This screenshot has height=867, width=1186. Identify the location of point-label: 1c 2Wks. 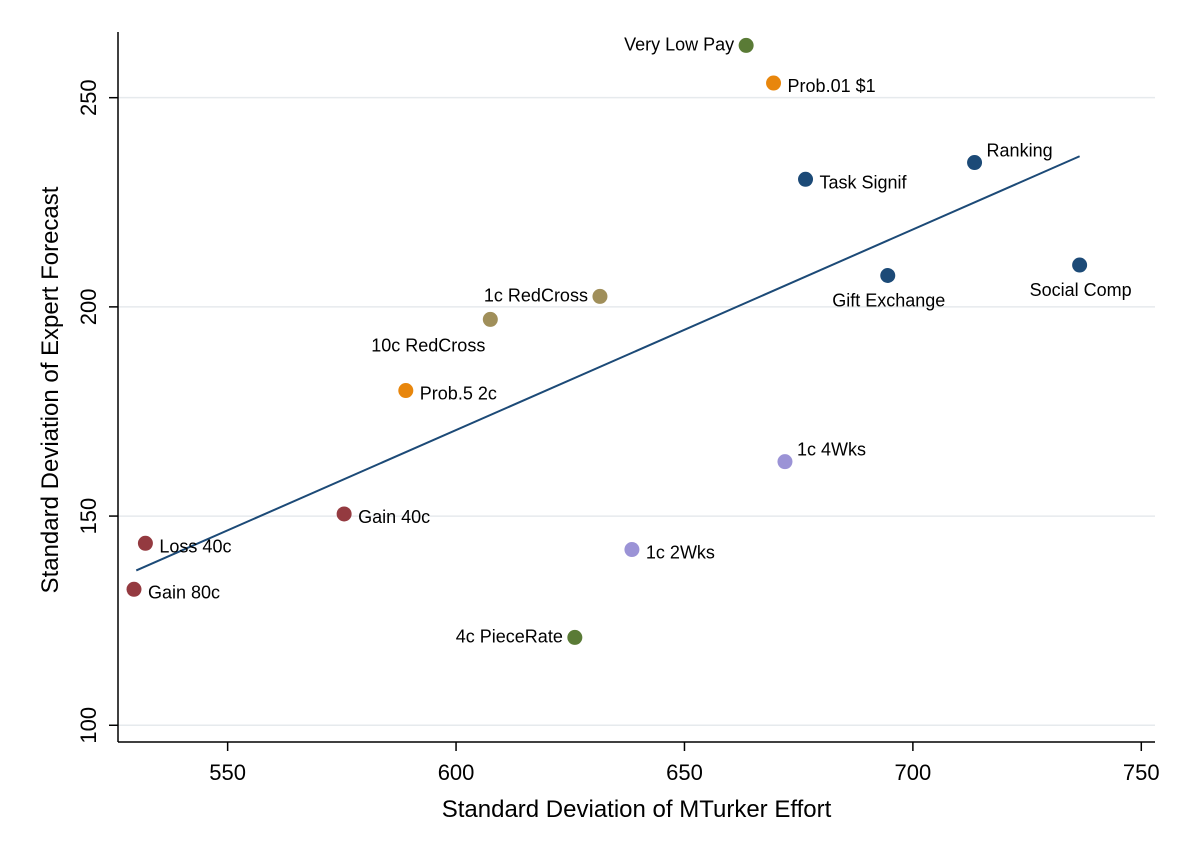
(680, 553).